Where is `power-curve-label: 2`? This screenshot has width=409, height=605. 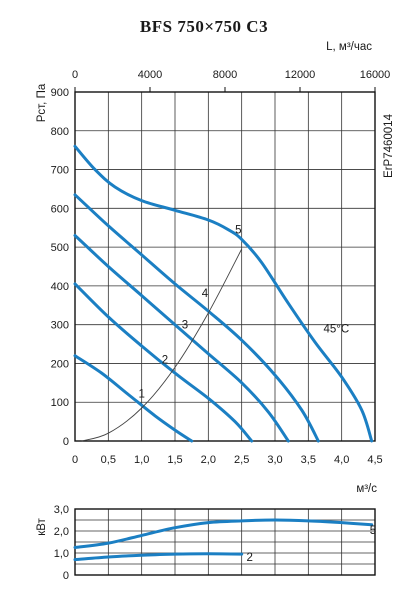
power-curve-label: 2 is located at coordinates (249, 558).